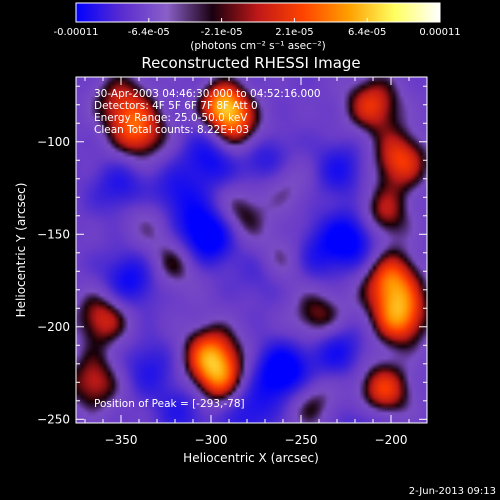 Image resolution: width=500 pixels, height=500 pixels. What do you see at coordinates (171, 130) in the screenshot?
I see `annotation-line: Clean Total counts: 8.22E+03` at bounding box center [171, 130].